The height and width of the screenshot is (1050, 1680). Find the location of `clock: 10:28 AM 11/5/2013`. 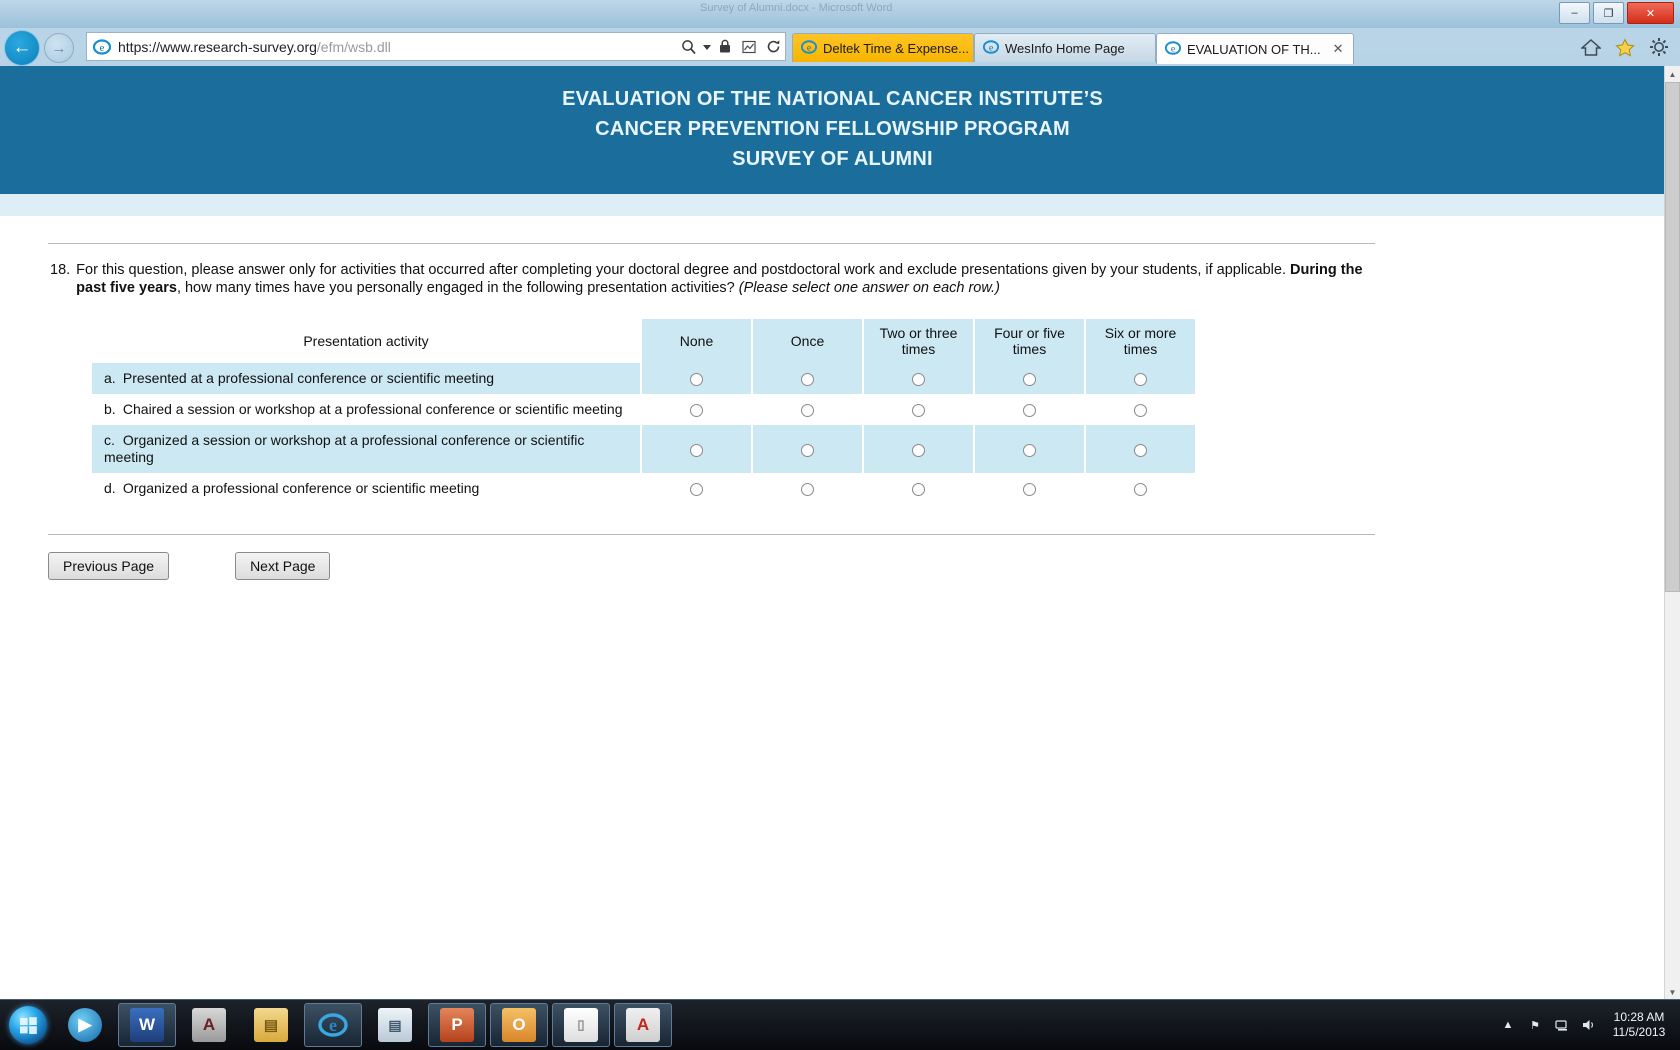

clock: 10:28 AM 11/5/2013 is located at coordinates (1639, 1025).